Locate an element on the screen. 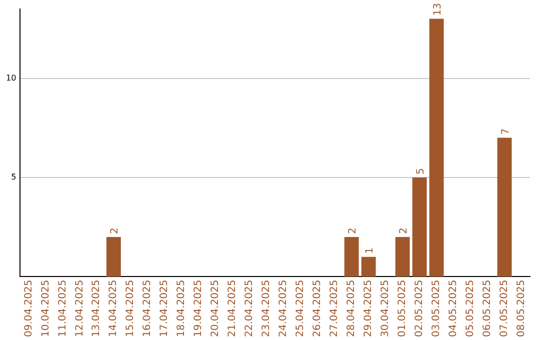  data-label: 5 is located at coordinates (421, 171).